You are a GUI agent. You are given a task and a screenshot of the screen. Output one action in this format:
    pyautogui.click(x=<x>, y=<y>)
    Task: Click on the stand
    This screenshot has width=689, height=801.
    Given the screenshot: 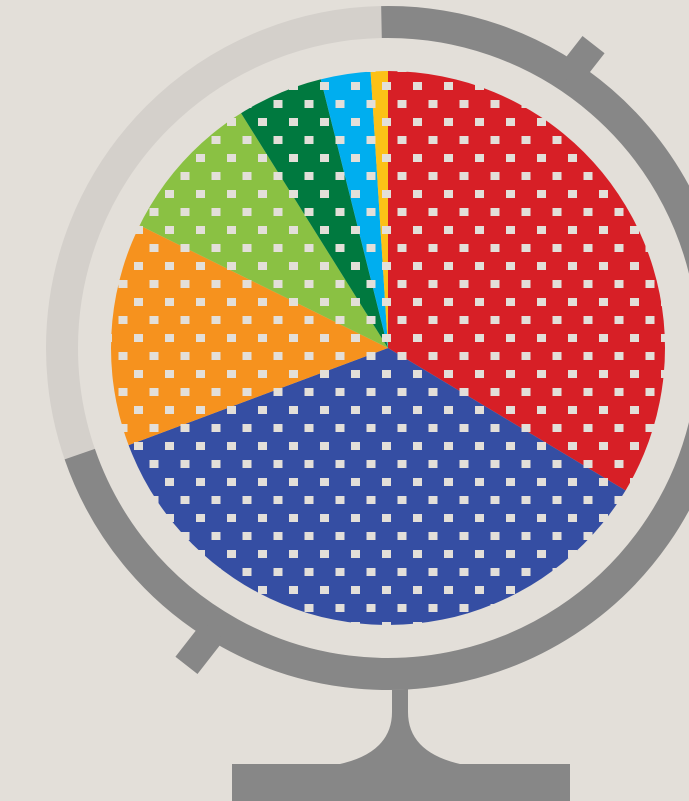 What is the action you would take?
    pyautogui.click(x=401, y=744)
    